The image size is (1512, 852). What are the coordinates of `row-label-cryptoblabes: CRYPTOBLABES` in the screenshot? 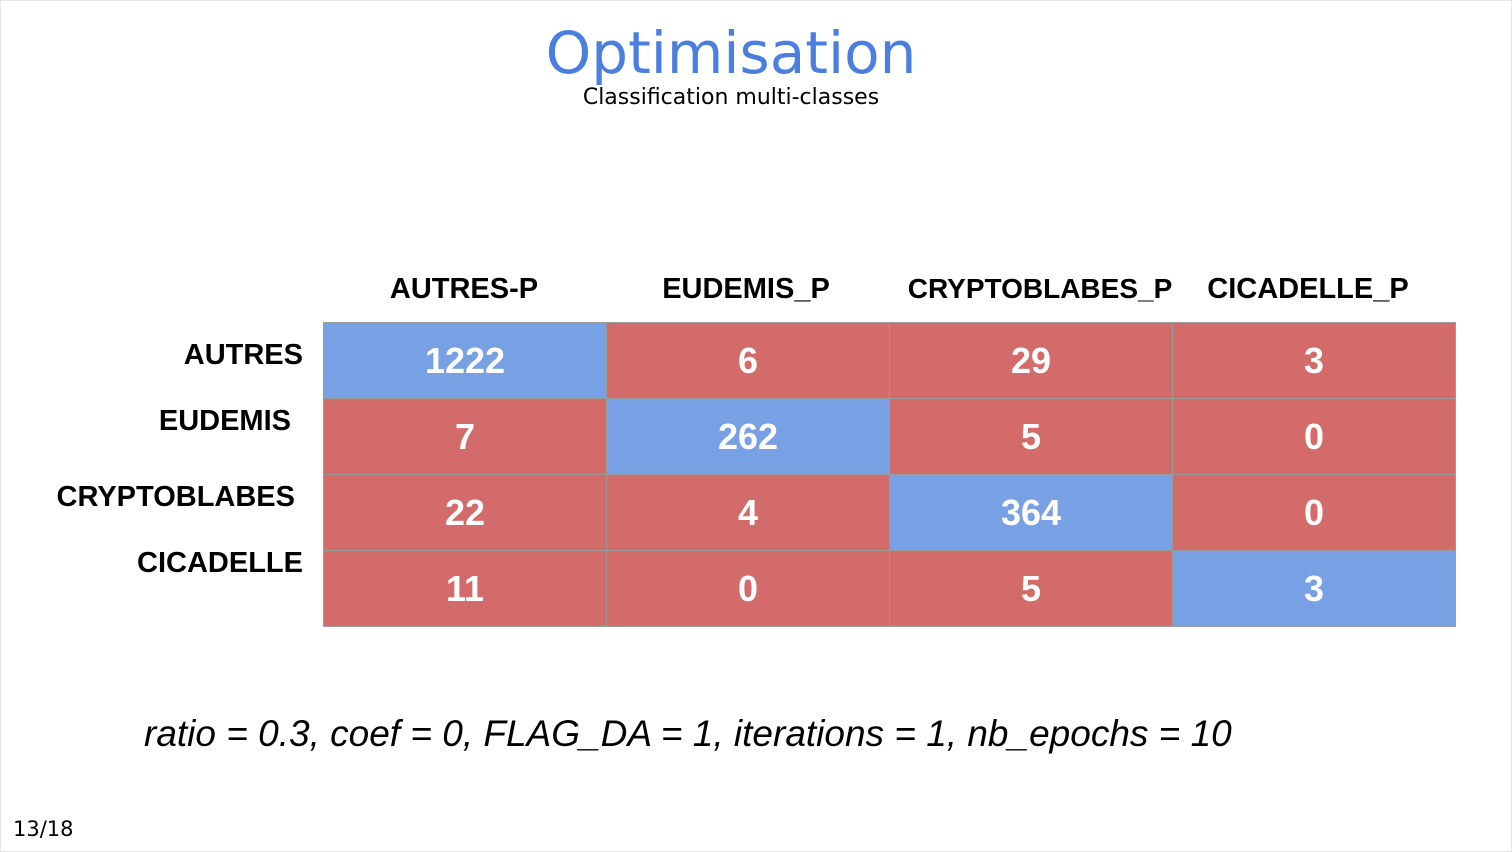 It's located at (175, 497).